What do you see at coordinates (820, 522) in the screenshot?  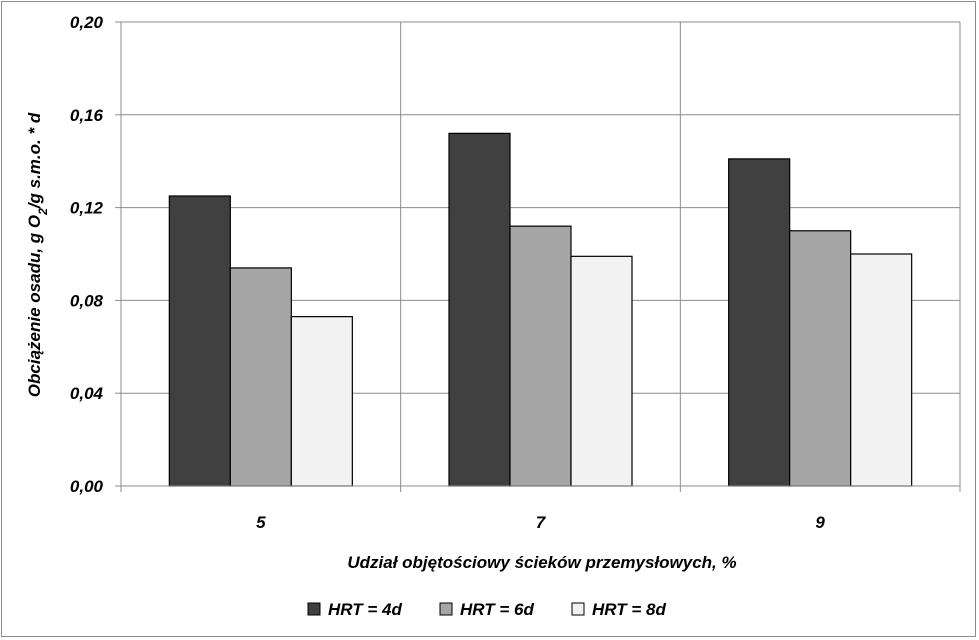 I see `x-tick-label: 9` at bounding box center [820, 522].